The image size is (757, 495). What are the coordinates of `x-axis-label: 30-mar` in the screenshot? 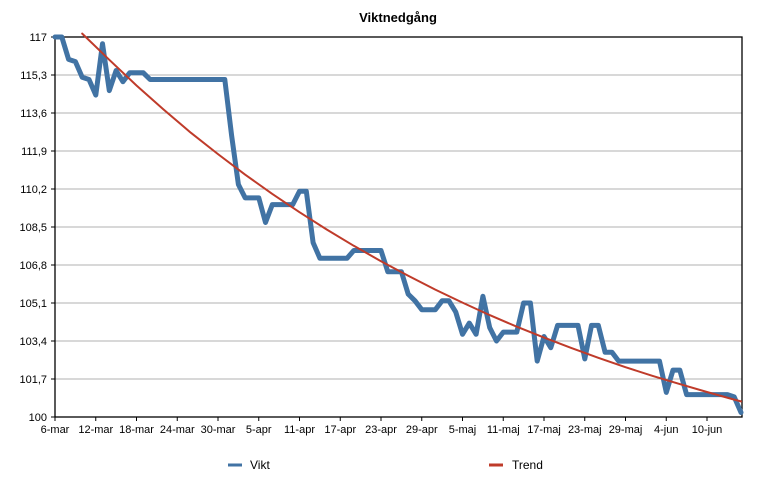 It's located at (218, 430).